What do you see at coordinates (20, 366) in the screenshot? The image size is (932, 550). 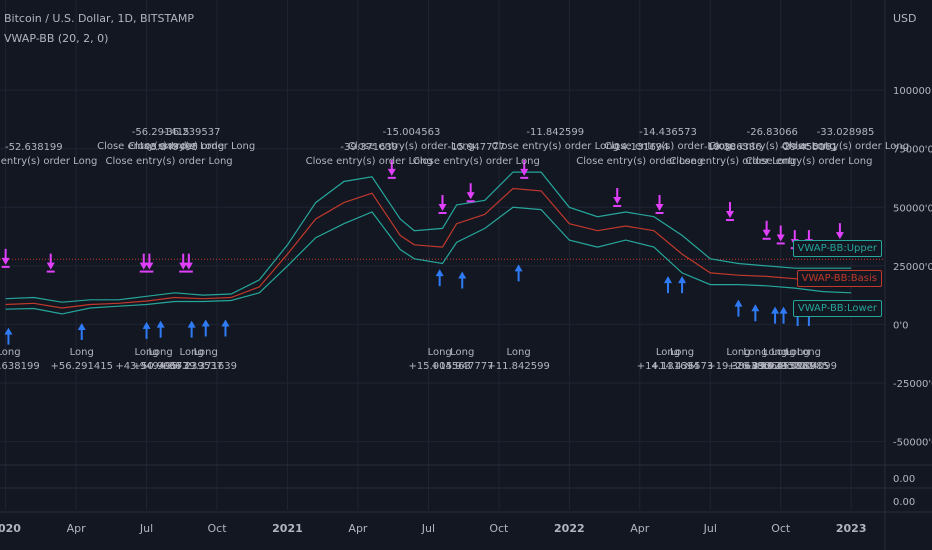 I see `long-value: +52.638199` at bounding box center [20, 366].